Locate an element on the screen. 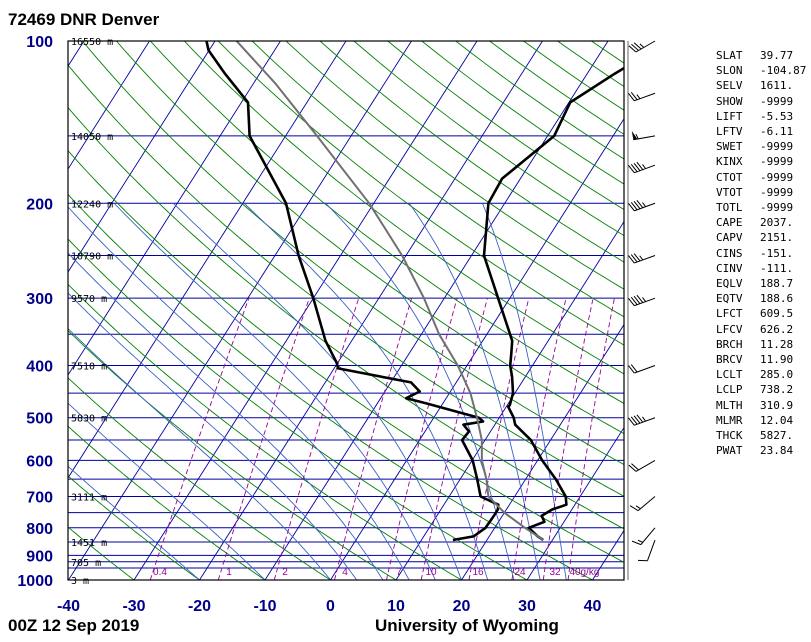  mixing-ratio-label: 4 is located at coordinates (345, 572).